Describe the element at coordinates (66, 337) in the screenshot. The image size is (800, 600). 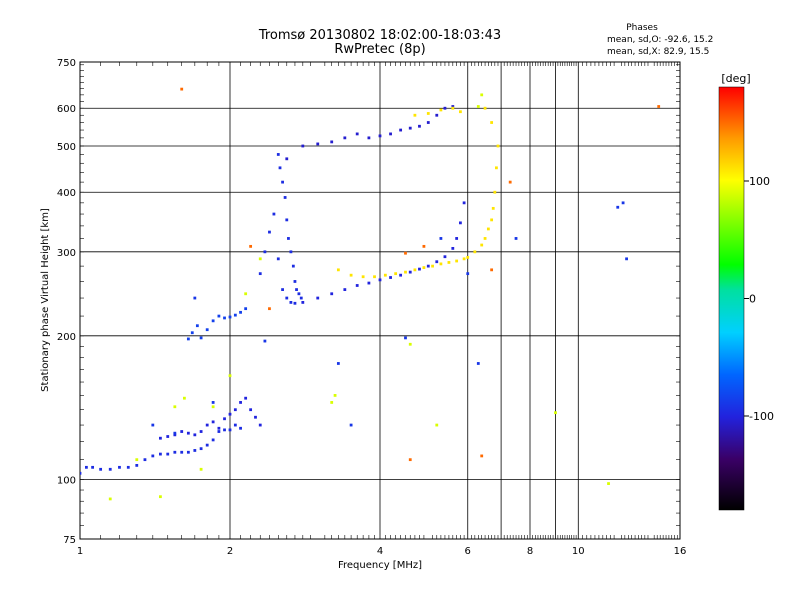
I see `y-tick-label: 200` at that location.